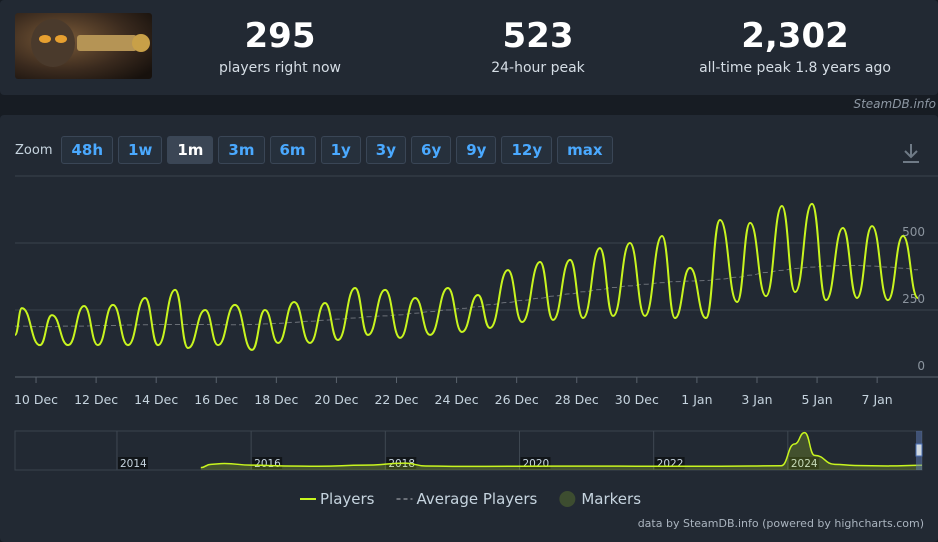 Image resolution: width=938 pixels, height=542 pixels. Describe the element at coordinates (913, 232) in the screenshot. I see `y-tick-label: 500` at that location.